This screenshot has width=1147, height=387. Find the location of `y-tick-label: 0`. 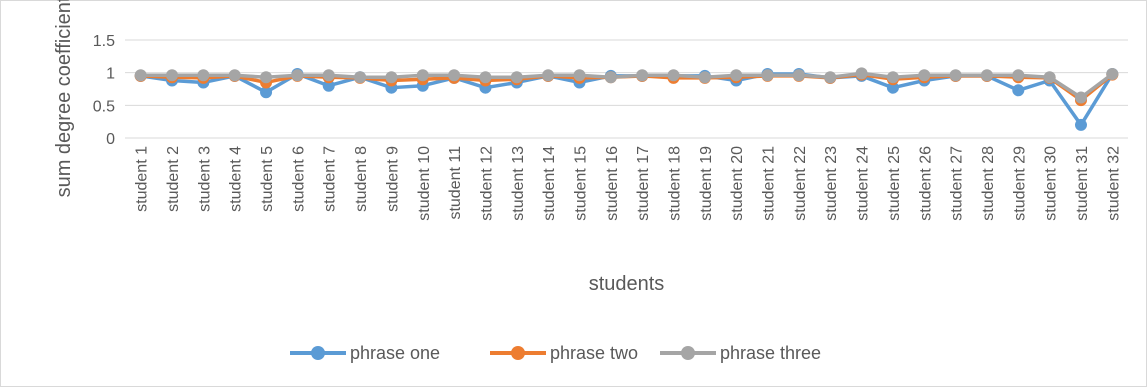

y-tick-label: 0 is located at coordinates (110, 139).